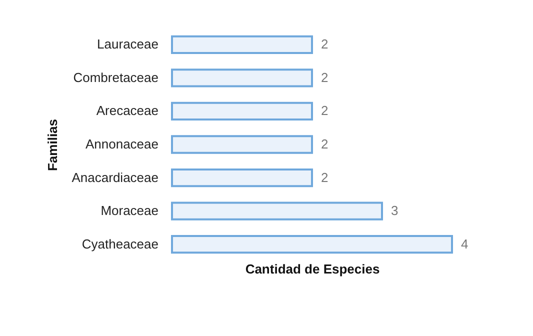 This screenshot has height=336, width=533. I want to click on y-tick-label: Arecaceae, so click(127, 110).